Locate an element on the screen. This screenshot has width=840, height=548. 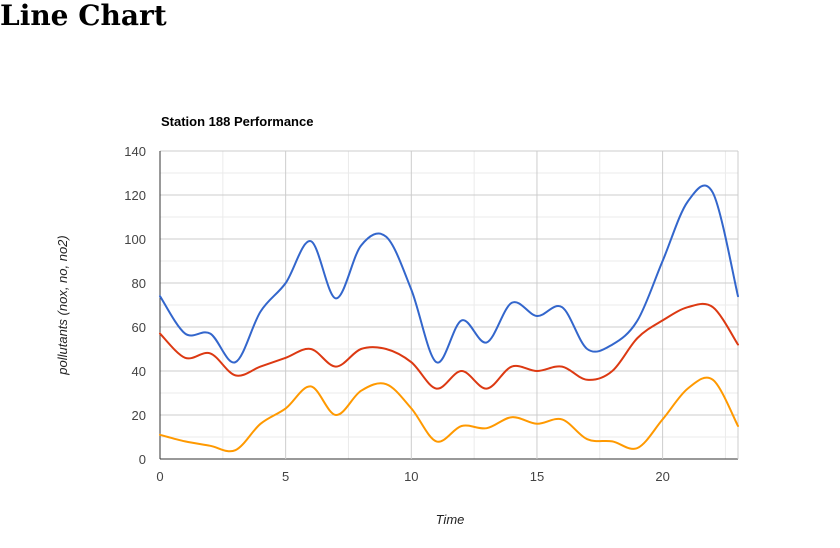
y-tick-label: 140 is located at coordinates (135, 151).